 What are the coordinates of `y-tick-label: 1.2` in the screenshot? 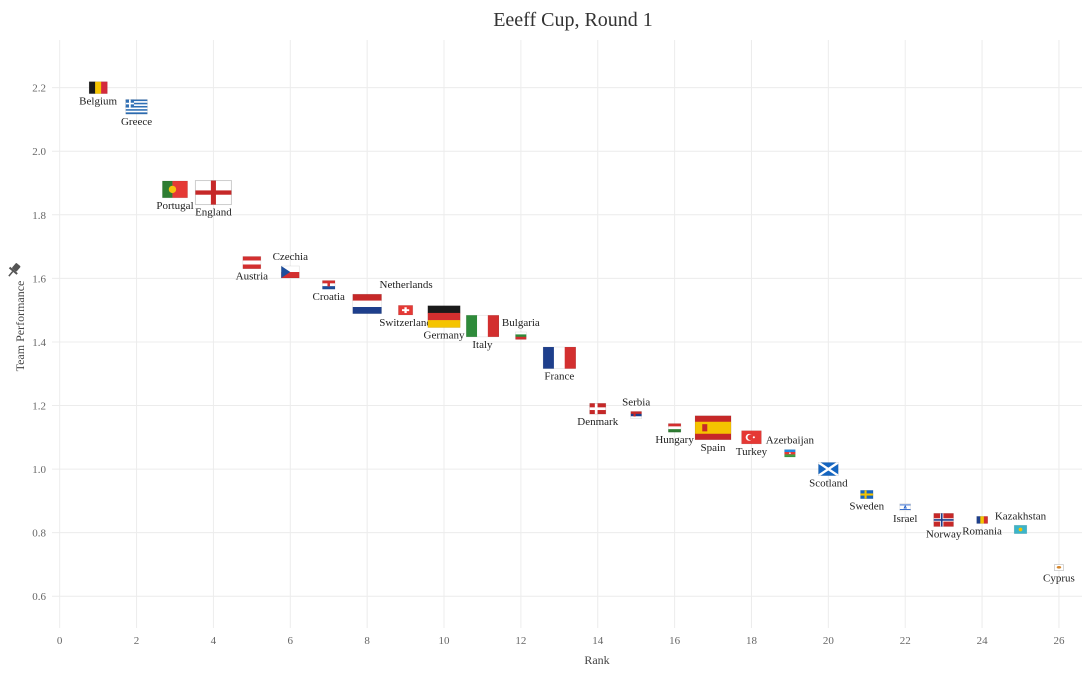 It's located at (39, 407).